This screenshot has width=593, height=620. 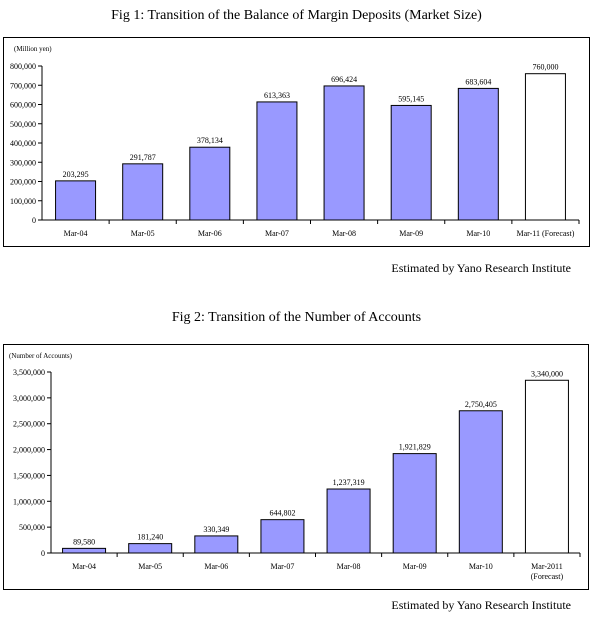 I want to click on fig1-y-tick-label: 700,000, so click(x=23, y=85).